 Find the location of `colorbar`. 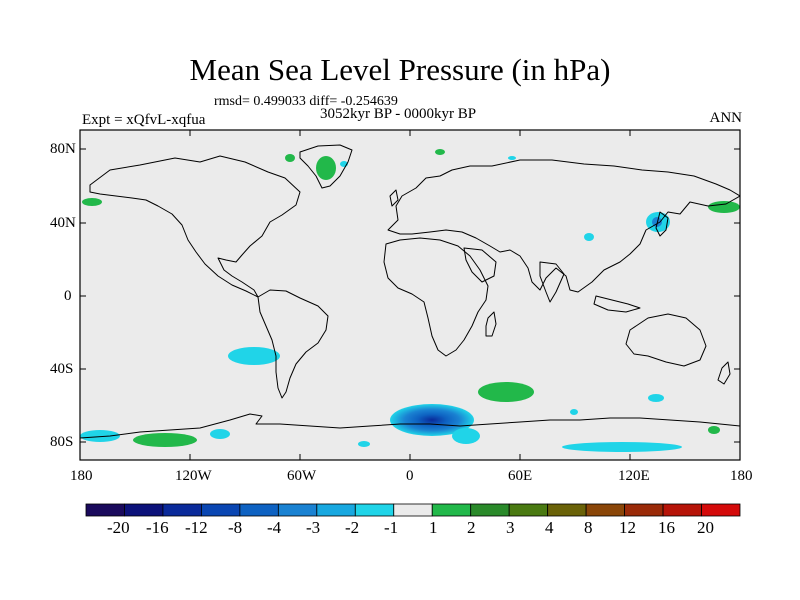

colorbar is located at coordinates (413, 510).